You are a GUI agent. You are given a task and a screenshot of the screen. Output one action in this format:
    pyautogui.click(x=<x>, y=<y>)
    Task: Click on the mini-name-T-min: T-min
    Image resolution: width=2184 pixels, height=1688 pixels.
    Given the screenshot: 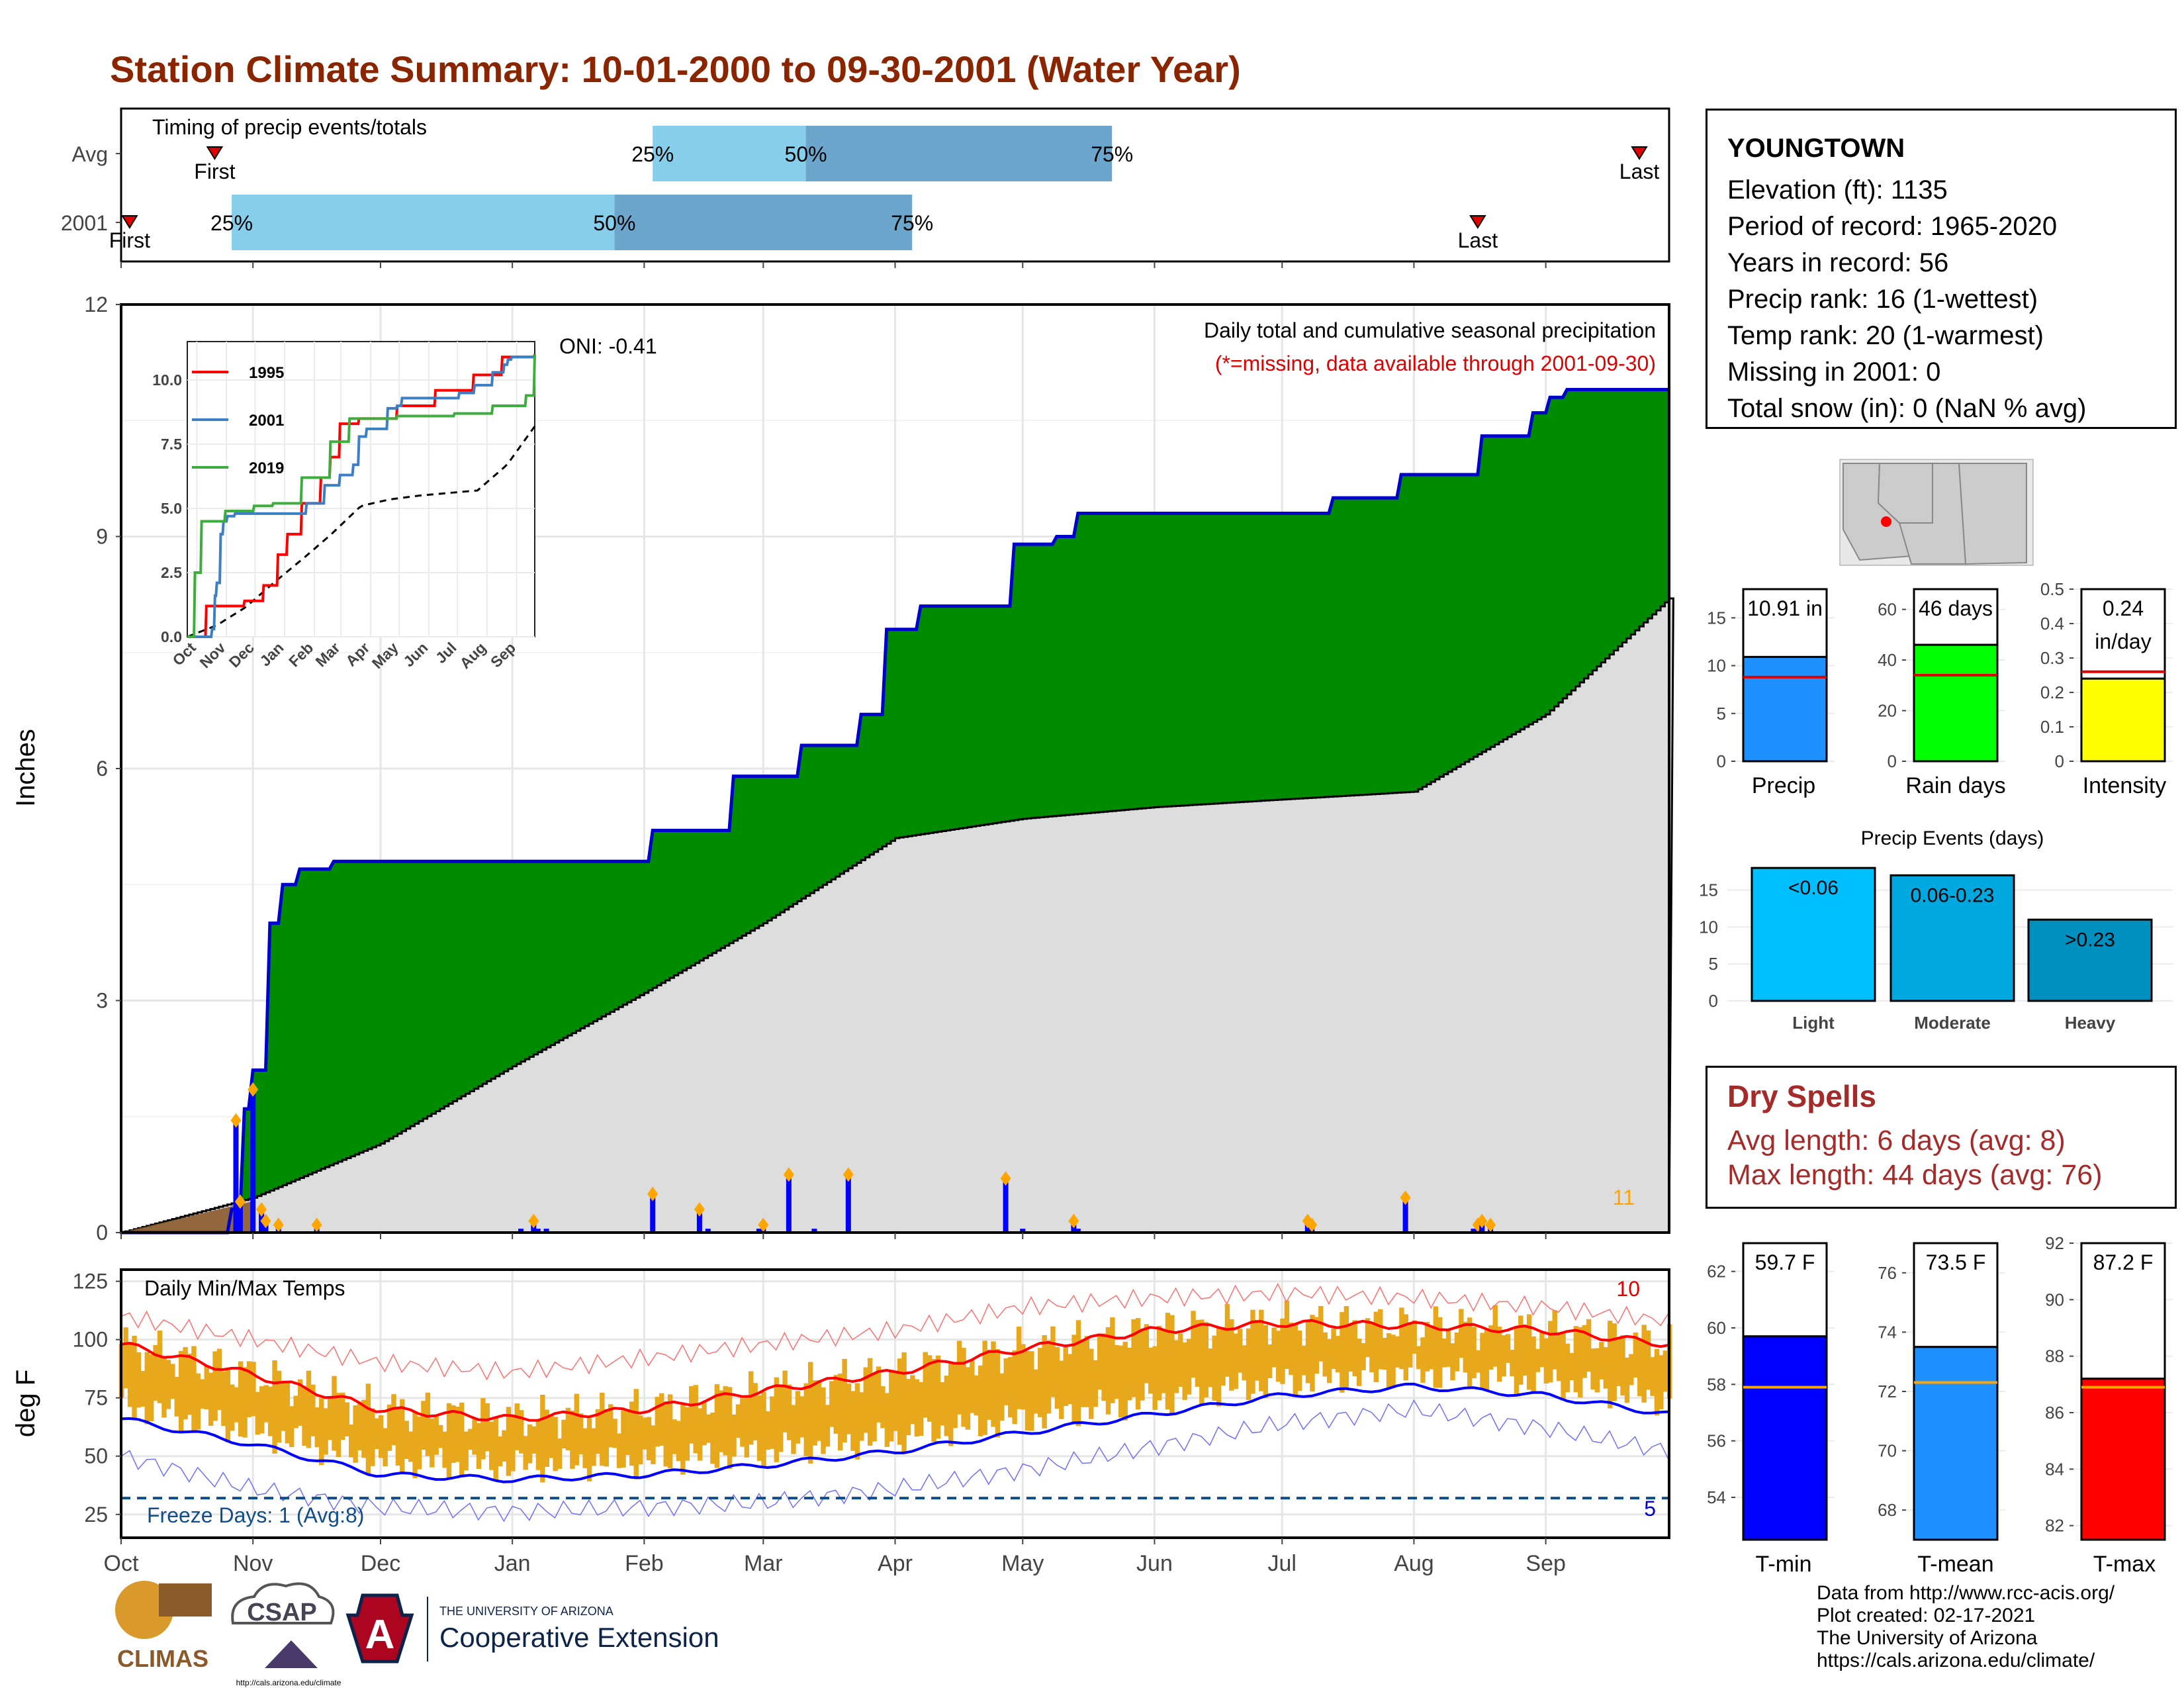 What is the action you would take?
    pyautogui.click(x=1784, y=1564)
    